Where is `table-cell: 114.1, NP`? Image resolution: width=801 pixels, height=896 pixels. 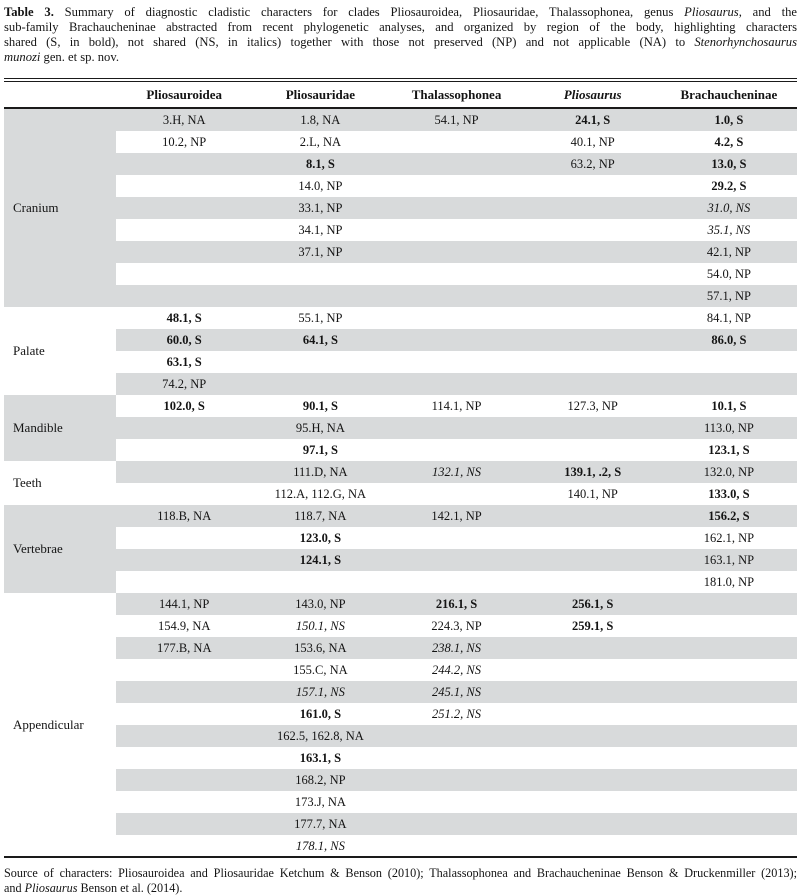
table-cell: 114.1, NP is located at coordinates (456, 406).